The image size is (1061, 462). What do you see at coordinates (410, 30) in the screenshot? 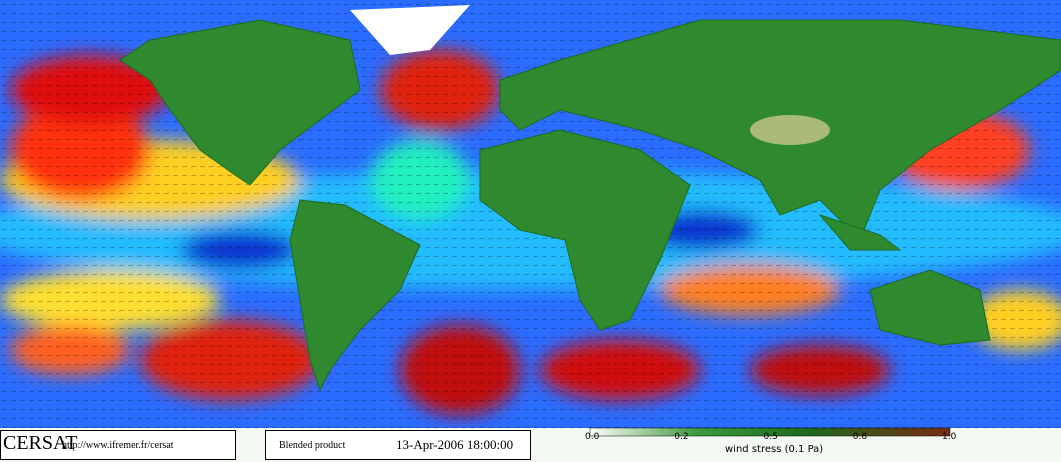
I see `greenland` at bounding box center [410, 30].